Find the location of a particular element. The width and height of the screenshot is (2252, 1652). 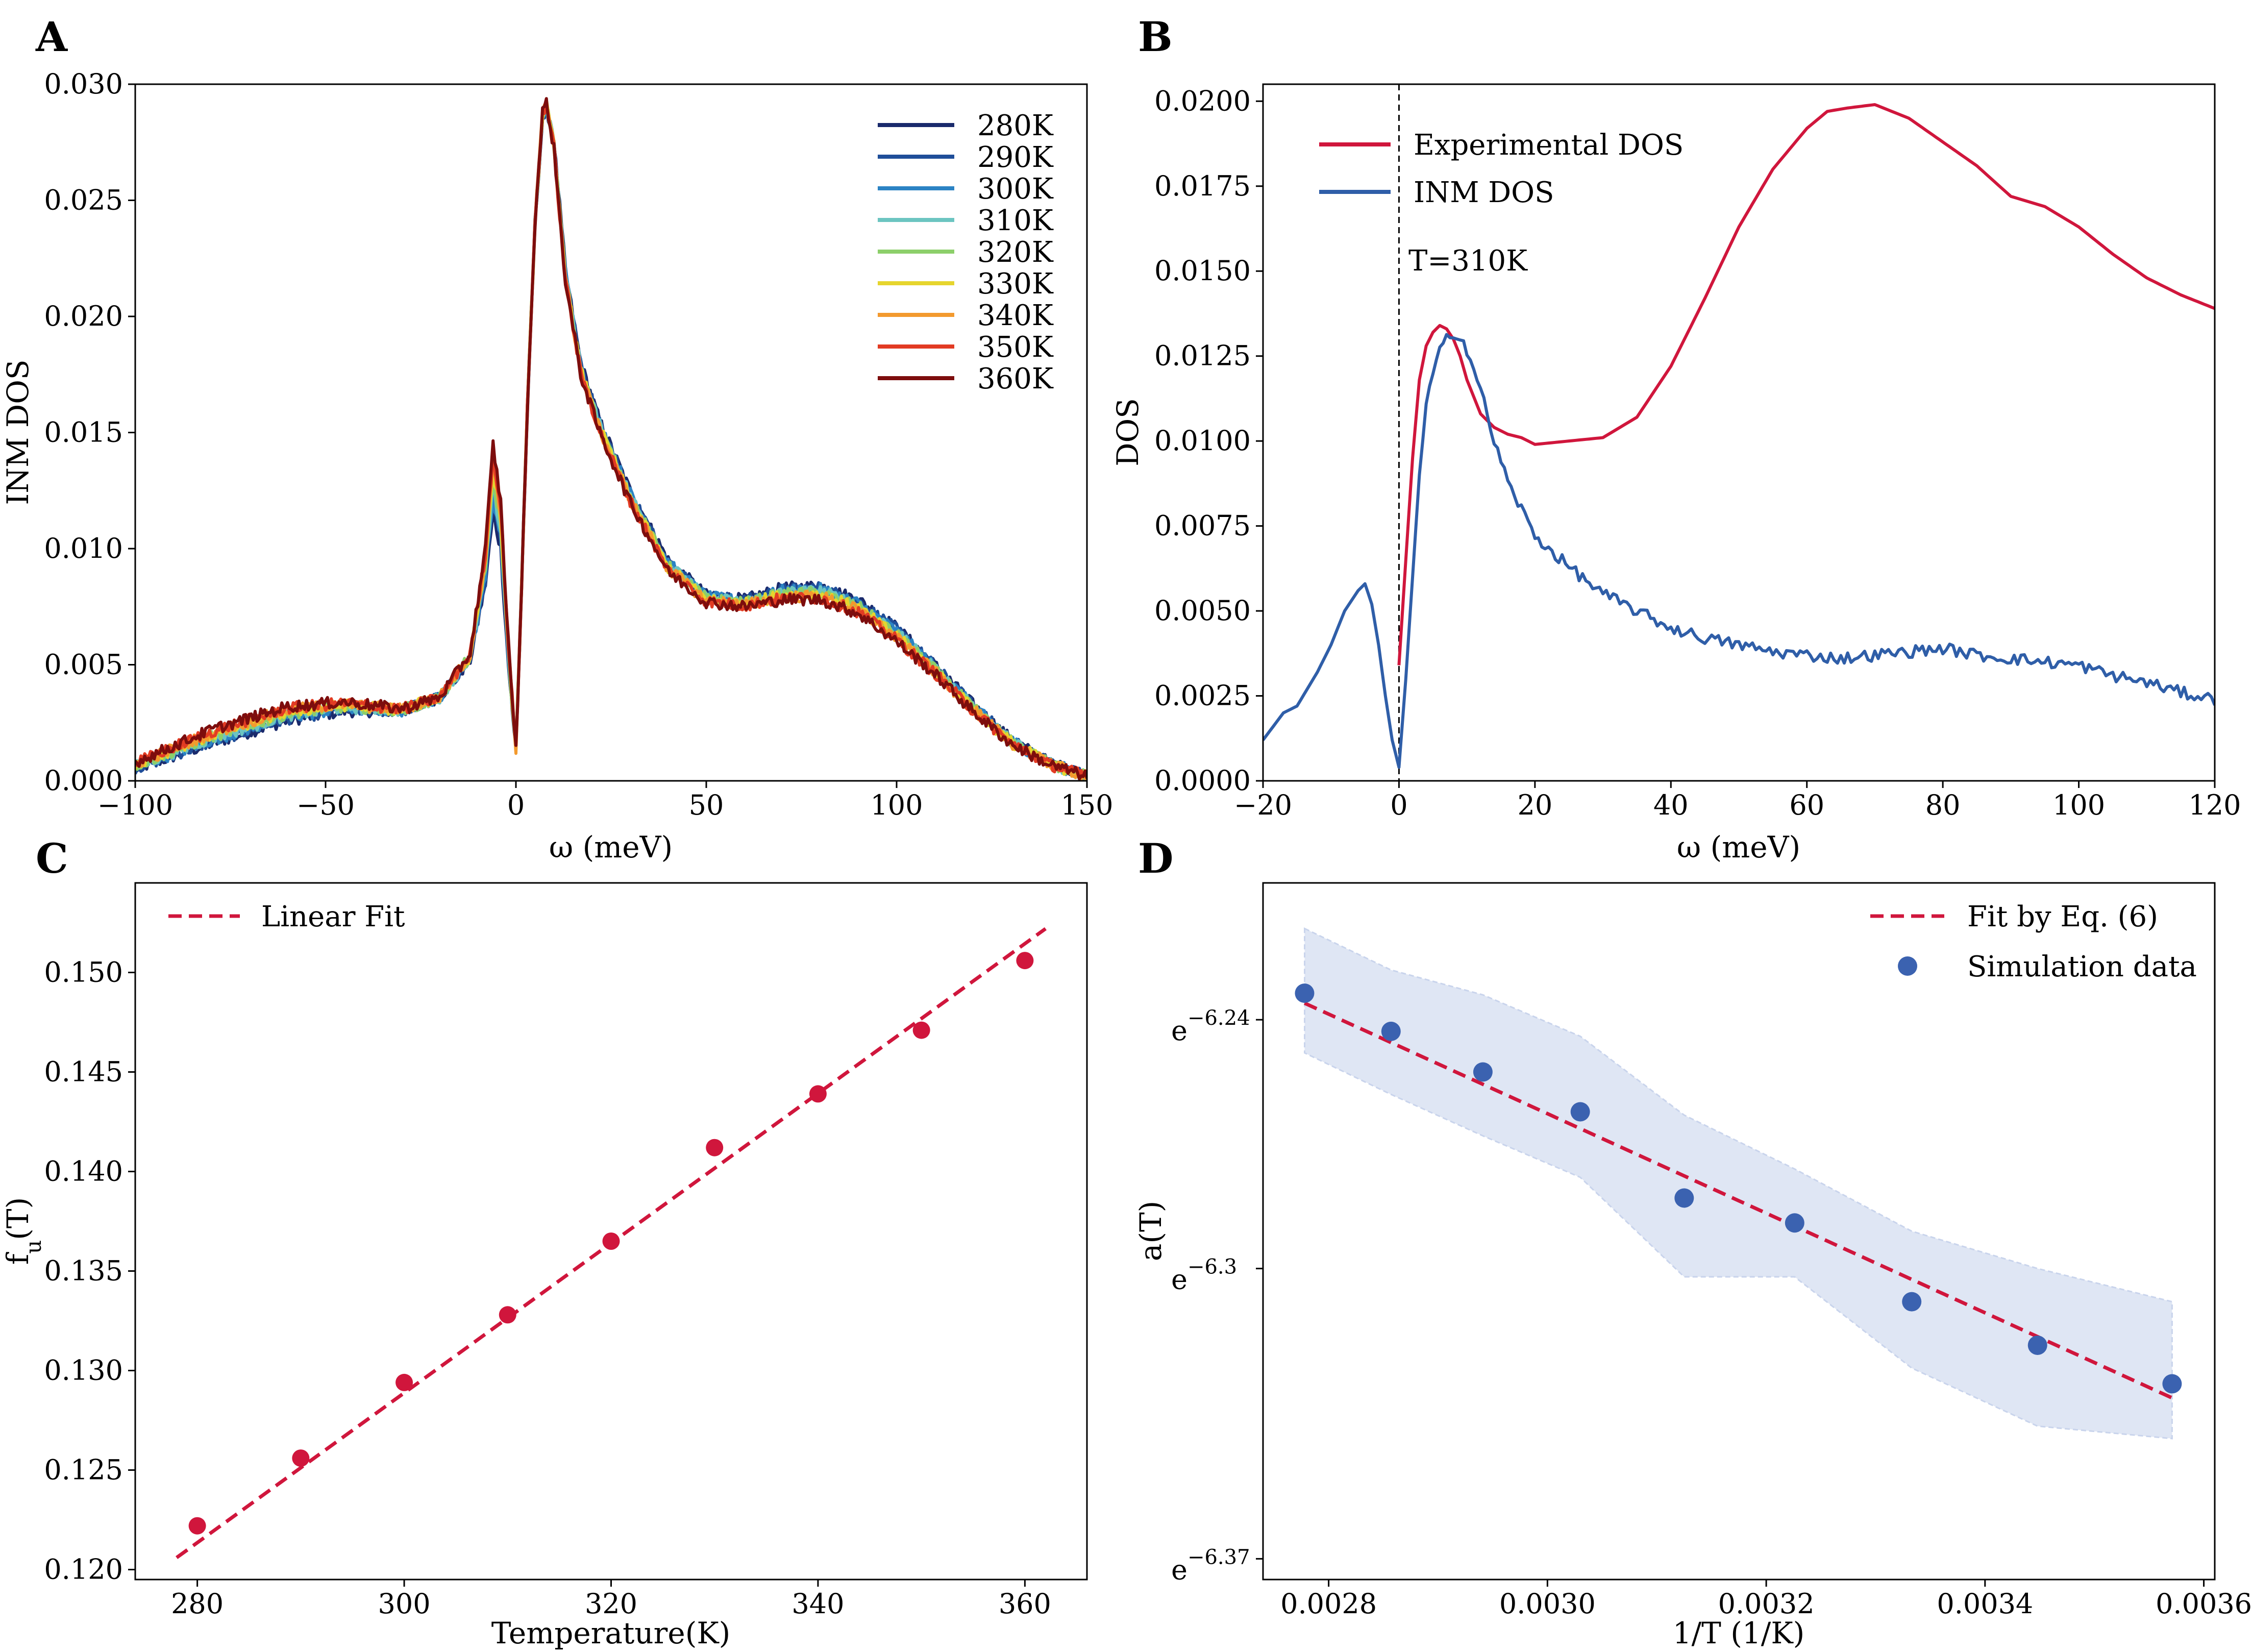

panel-a-legend-label-310K: 310K is located at coordinates (1016, 220).